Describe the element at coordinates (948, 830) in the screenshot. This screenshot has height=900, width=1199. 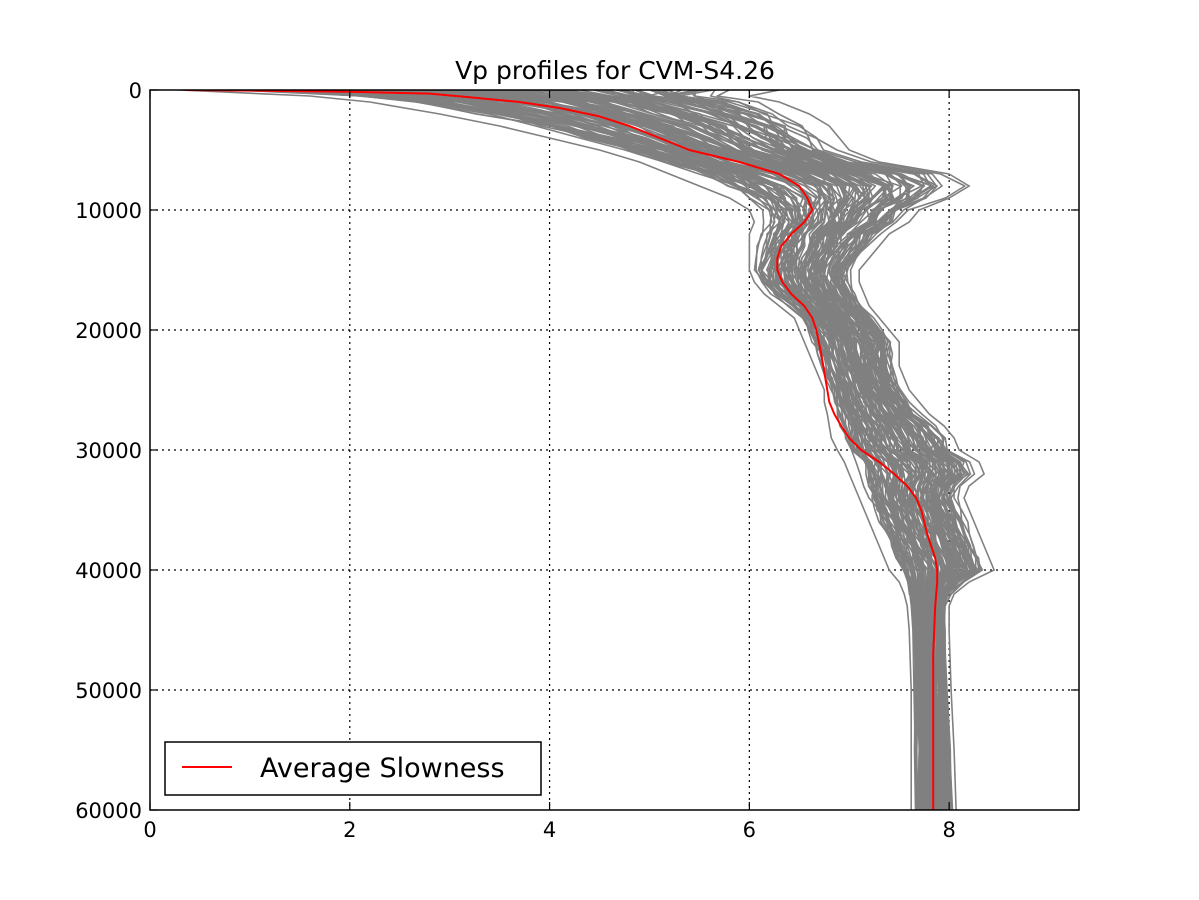
I see `x-tick-label: 8` at that location.